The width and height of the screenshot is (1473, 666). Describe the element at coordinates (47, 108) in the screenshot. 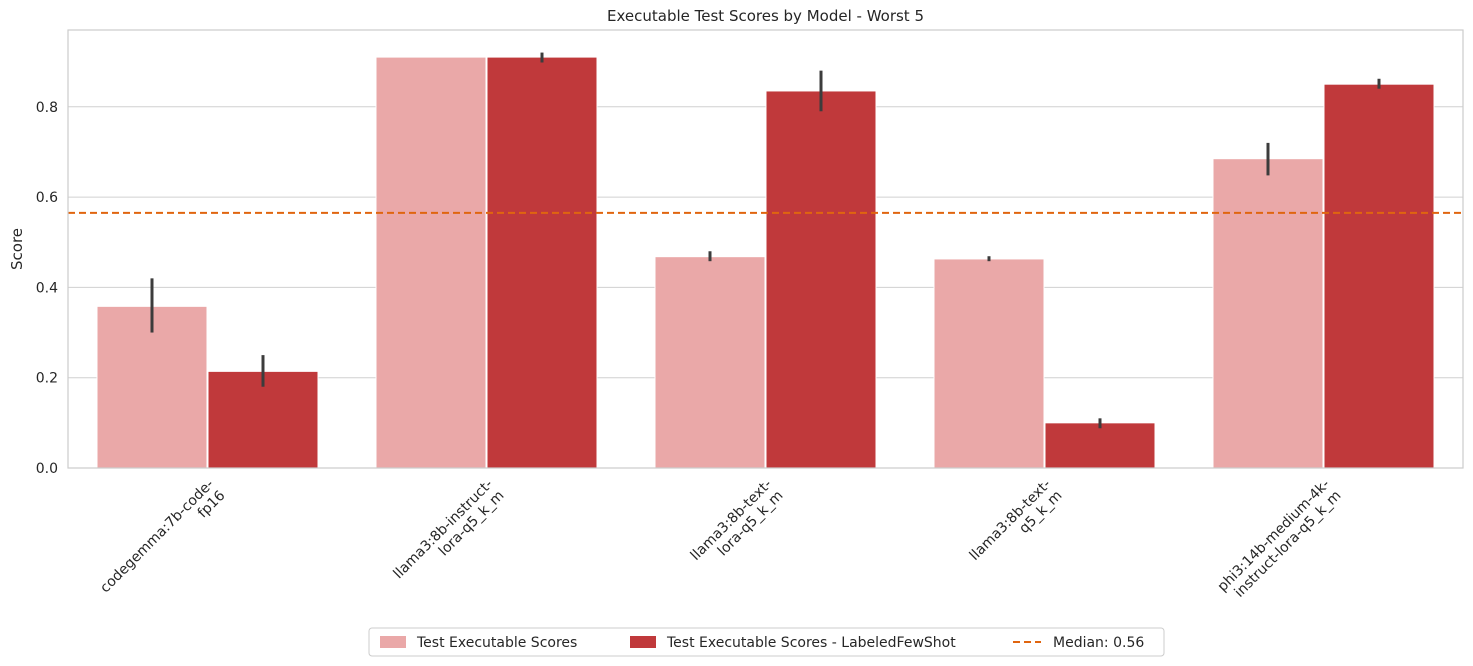

I see `y-tick-label: 0.8` at that location.